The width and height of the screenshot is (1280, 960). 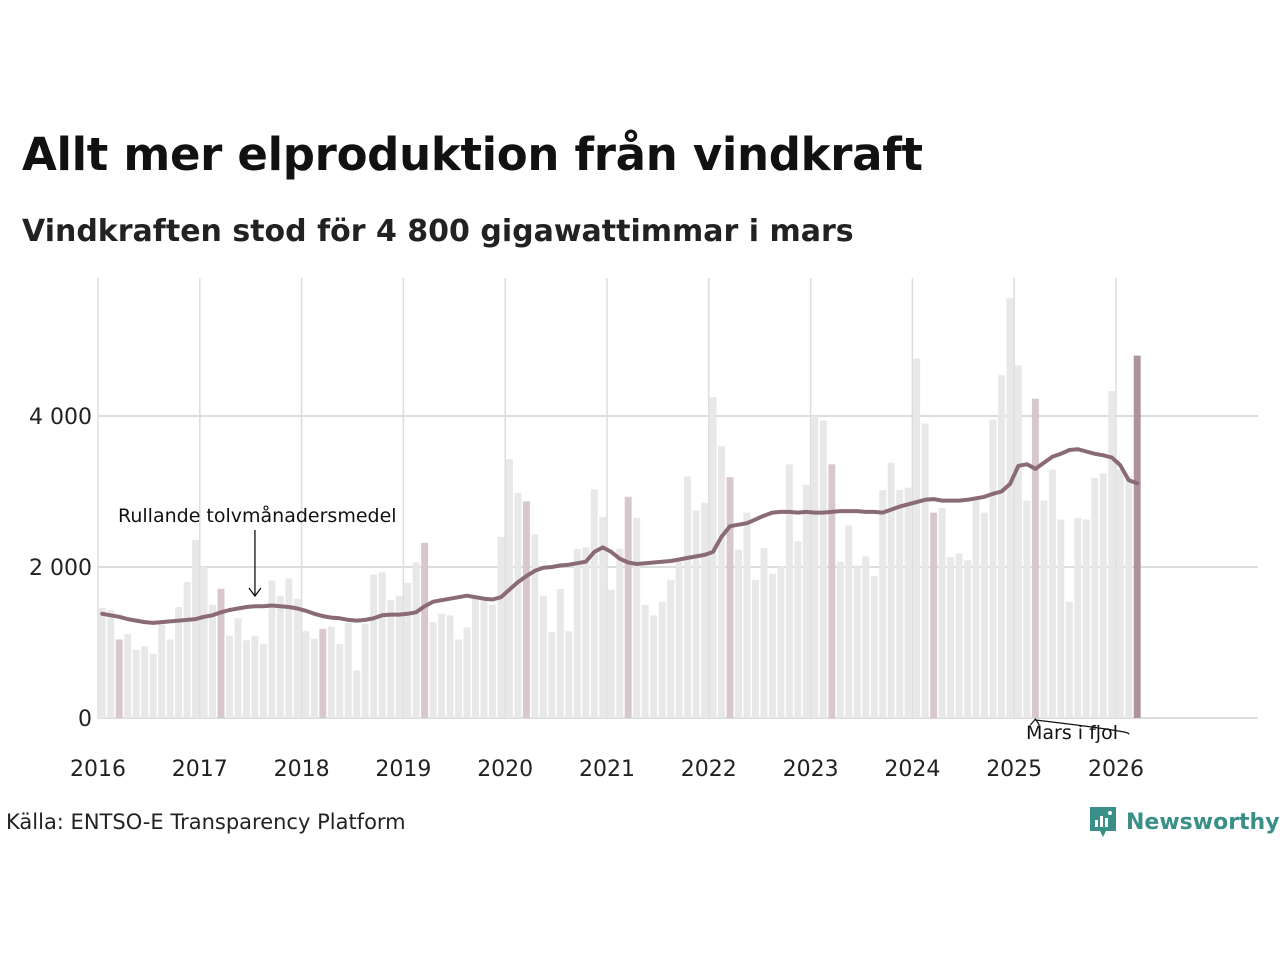 What do you see at coordinates (302, 769) in the screenshot?
I see `x-tick-label: 2018` at bounding box center [302, 769].